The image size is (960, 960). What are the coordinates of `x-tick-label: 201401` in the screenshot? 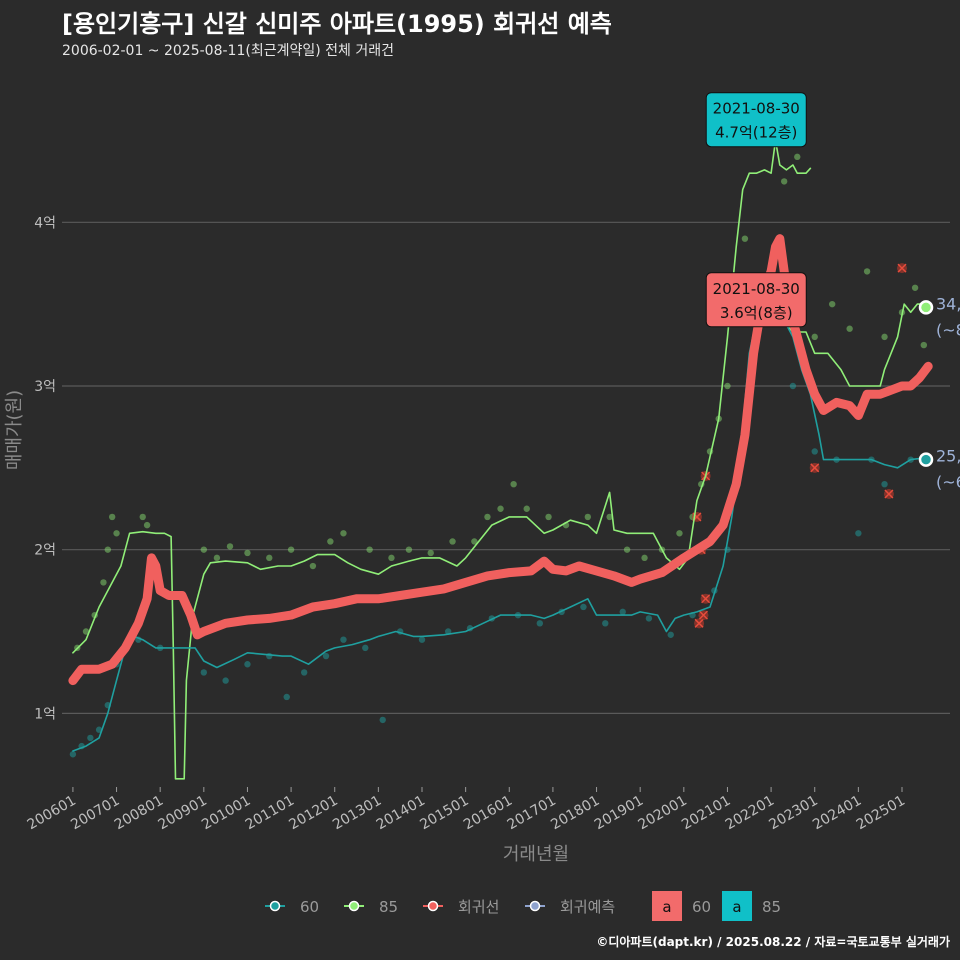 It's located at (401, 813).